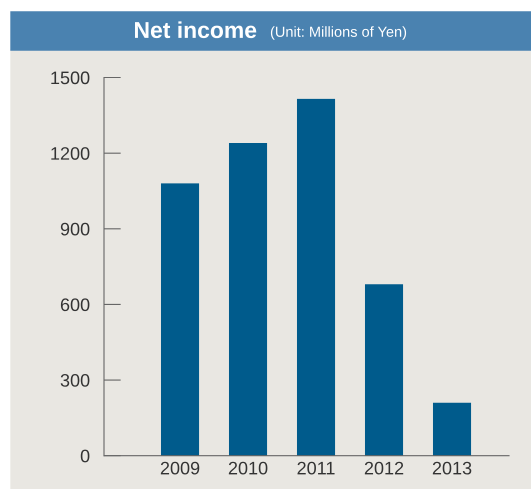  Describe the element at coordinates (452, 468) in the screenshot. I see `x-tick-label: 2013` at that location.